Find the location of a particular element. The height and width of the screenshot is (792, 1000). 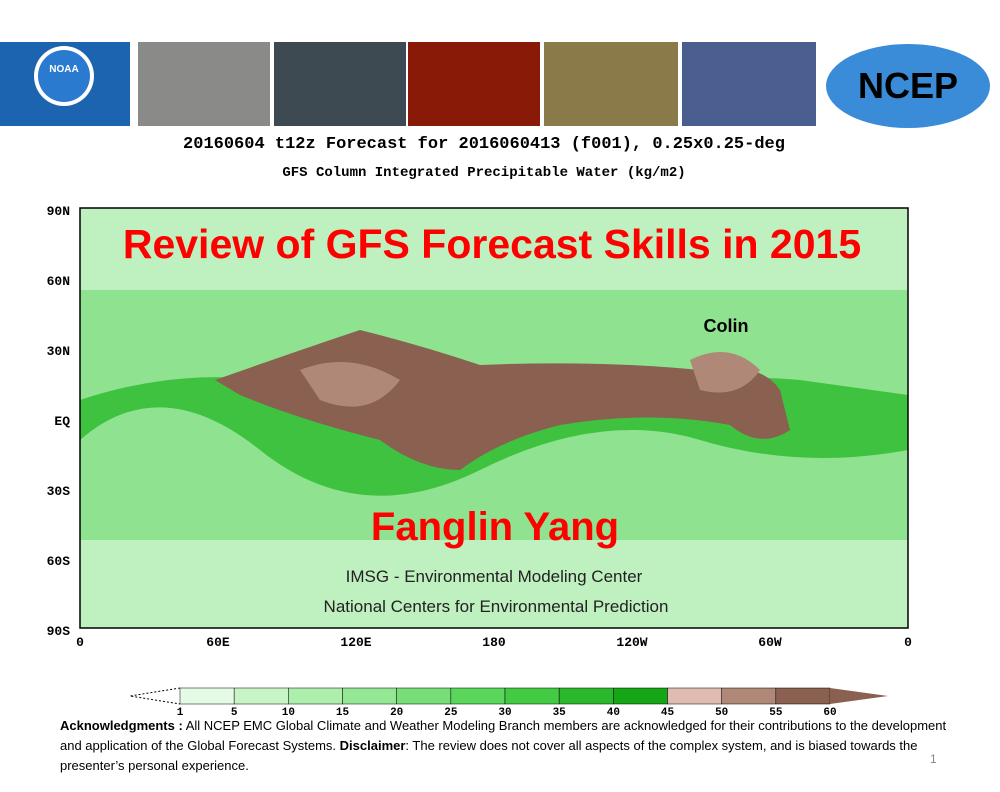

colorbar-tick-label: 25 is located at coordinates (451, 713).